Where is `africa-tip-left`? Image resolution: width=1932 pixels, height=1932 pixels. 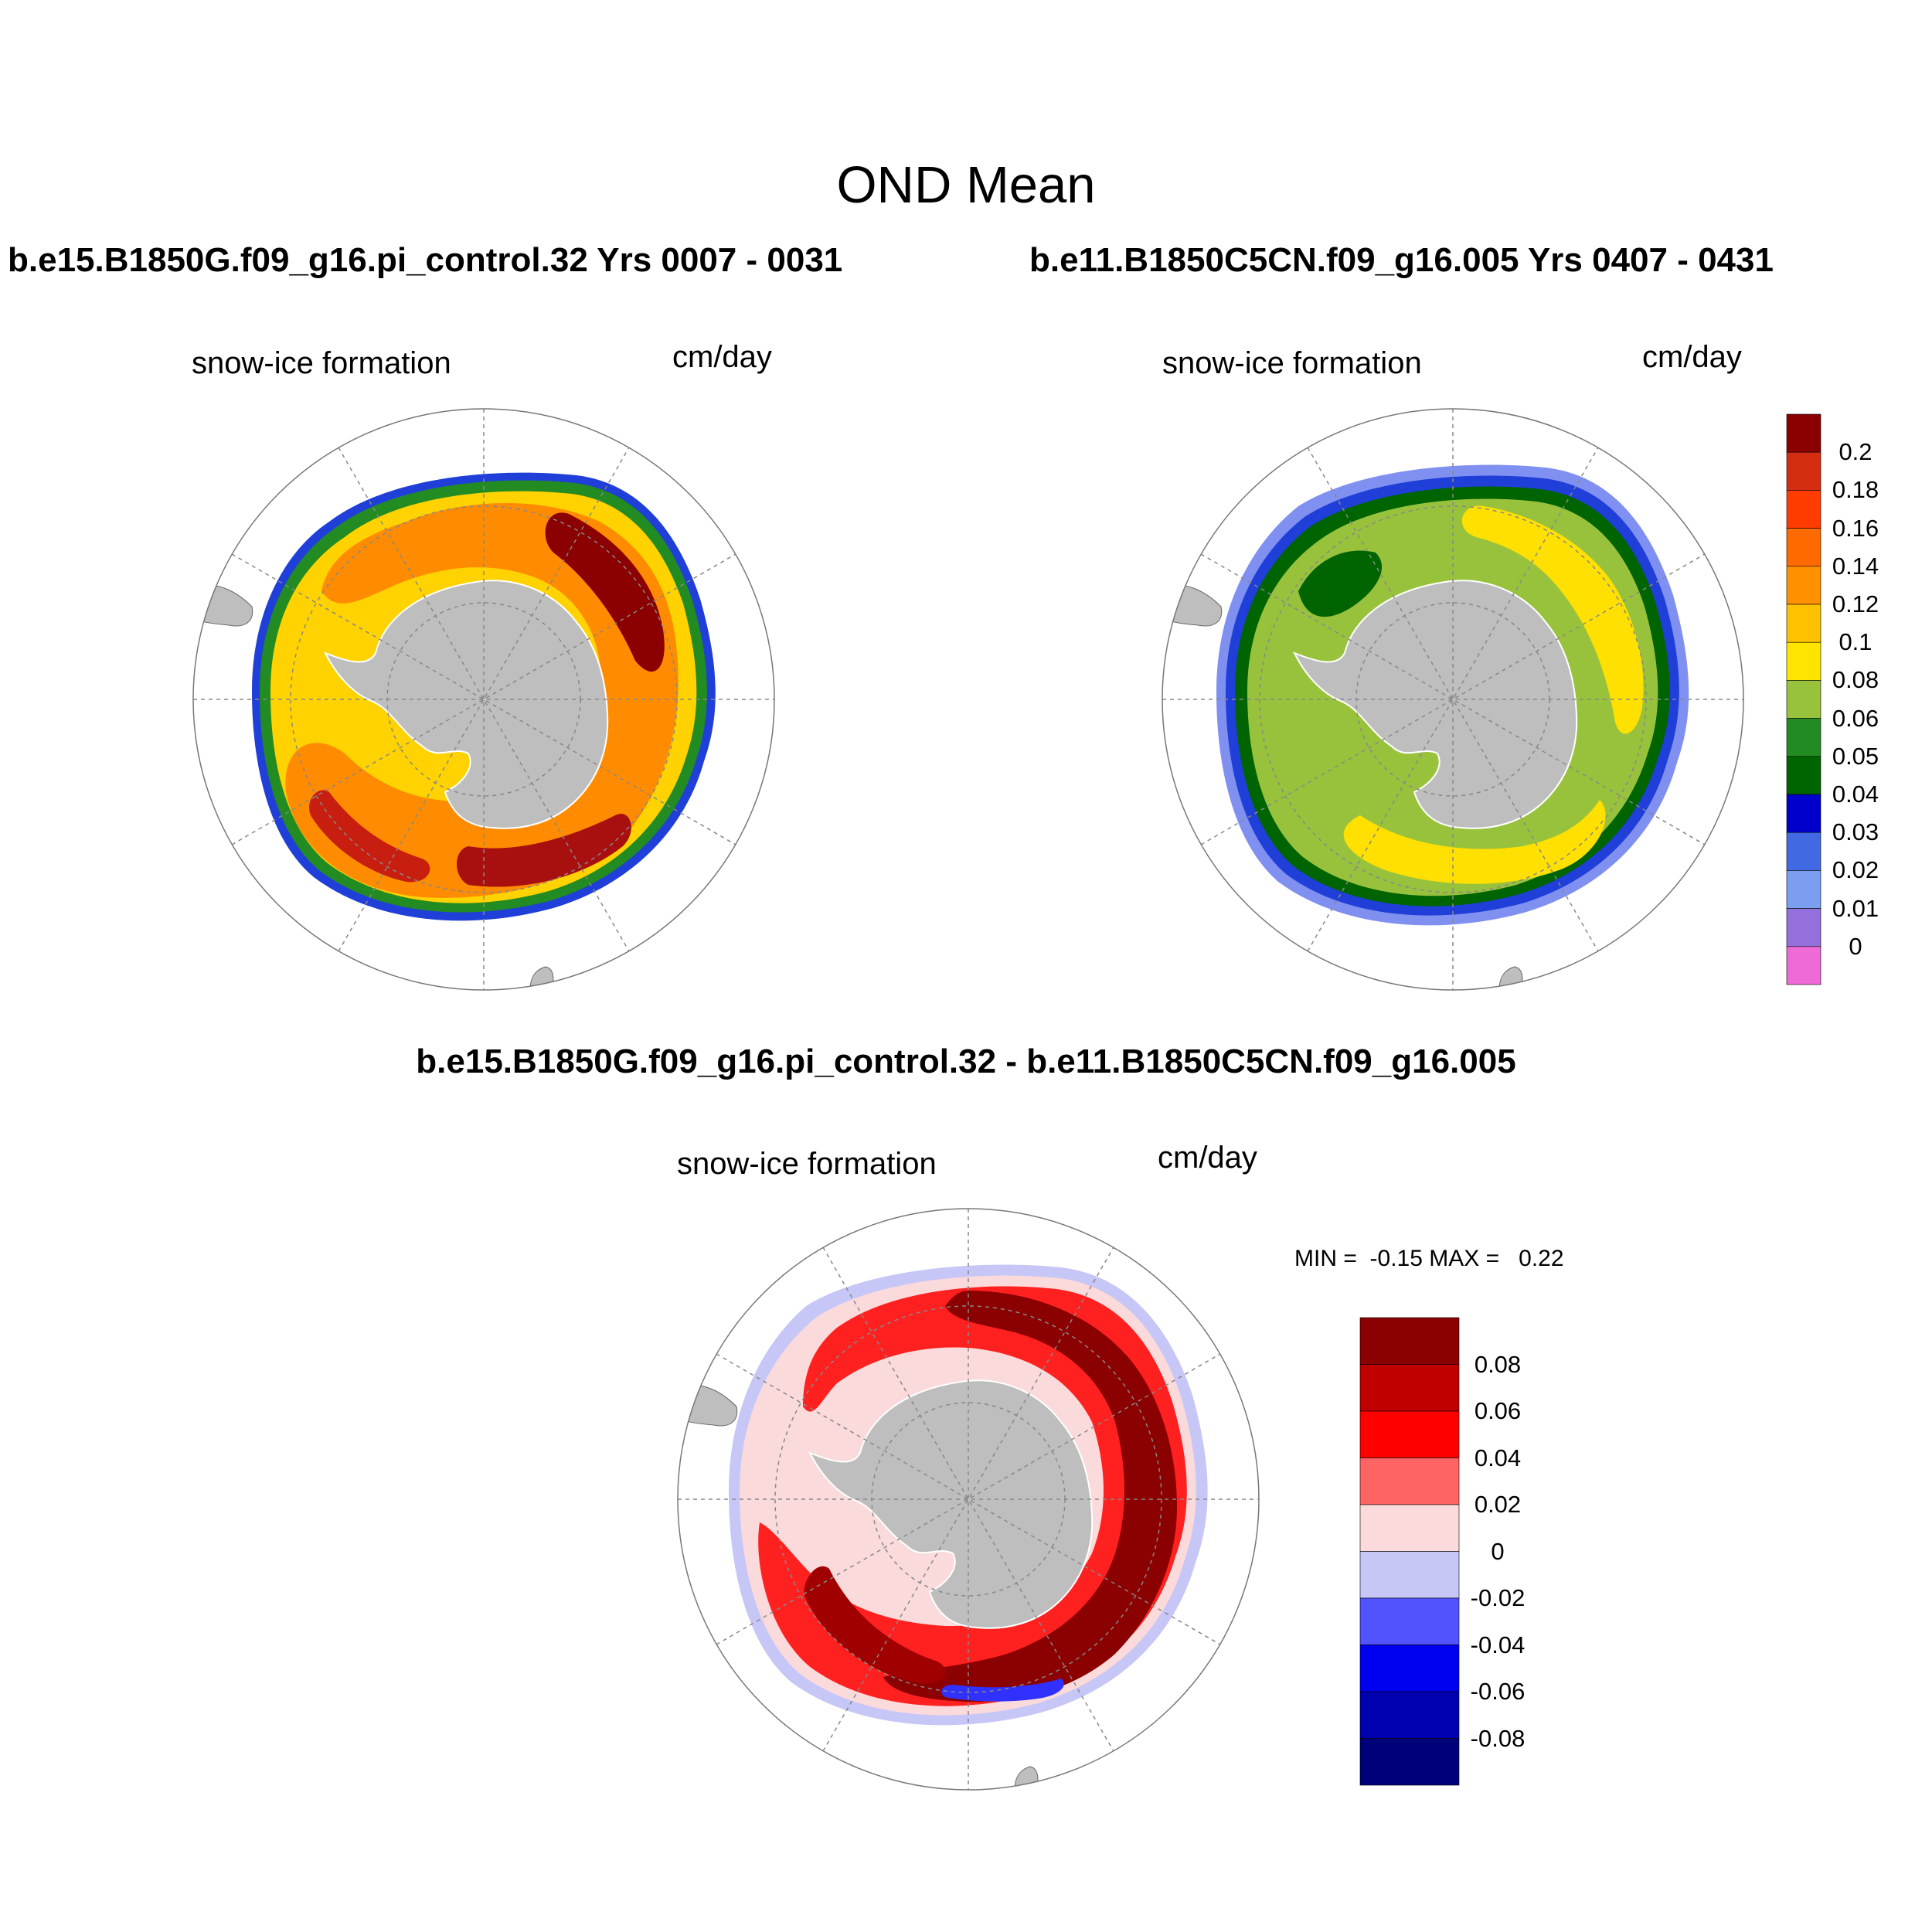 africa-tip-left is located at coordinates (542, 978).